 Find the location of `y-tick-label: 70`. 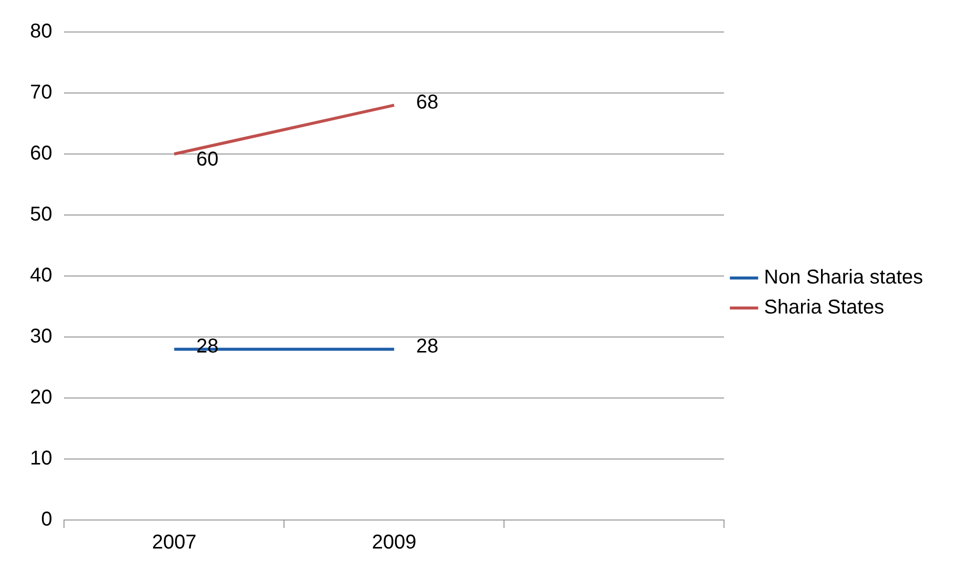

y-tick-label: 70 is located at coordinates (41, 93).